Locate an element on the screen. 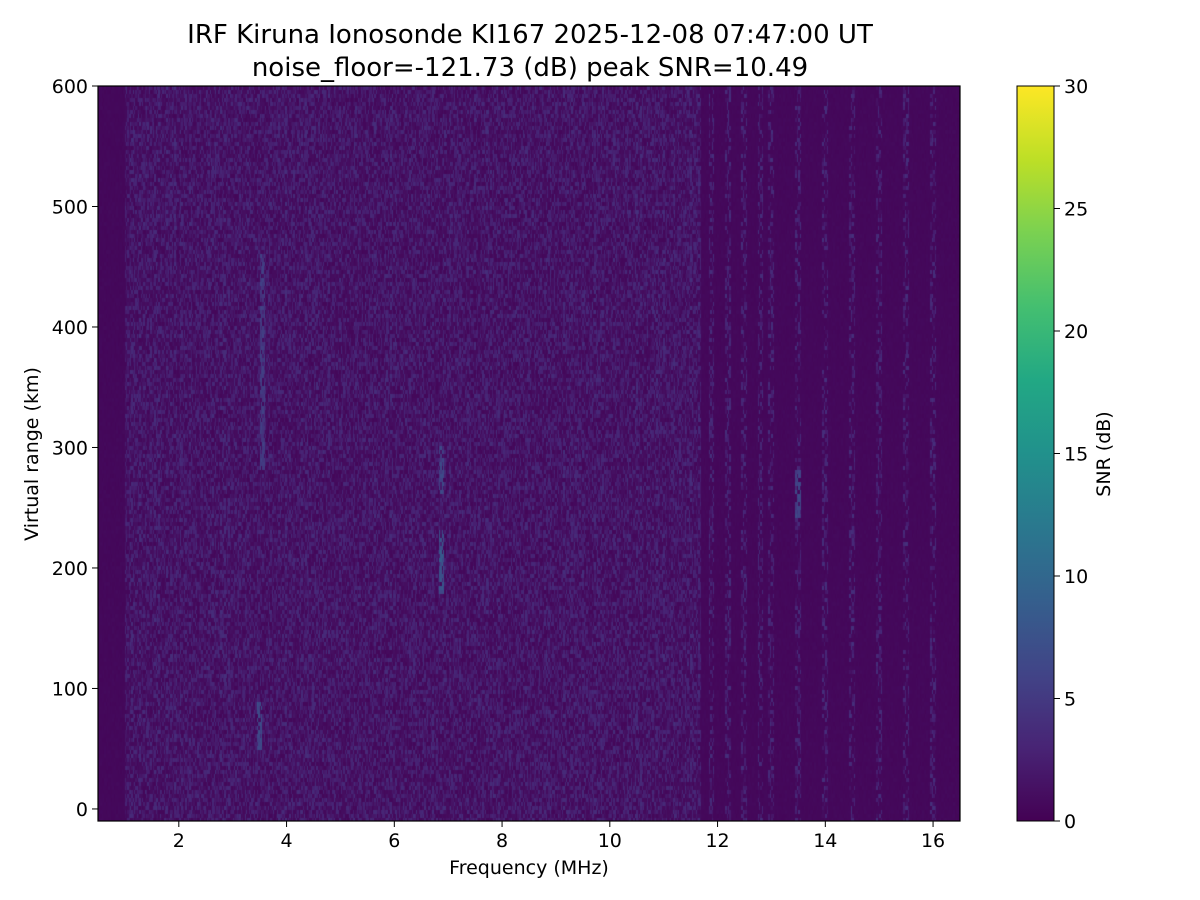  y-tick-label: 400 is located at coordinates (70, 328).